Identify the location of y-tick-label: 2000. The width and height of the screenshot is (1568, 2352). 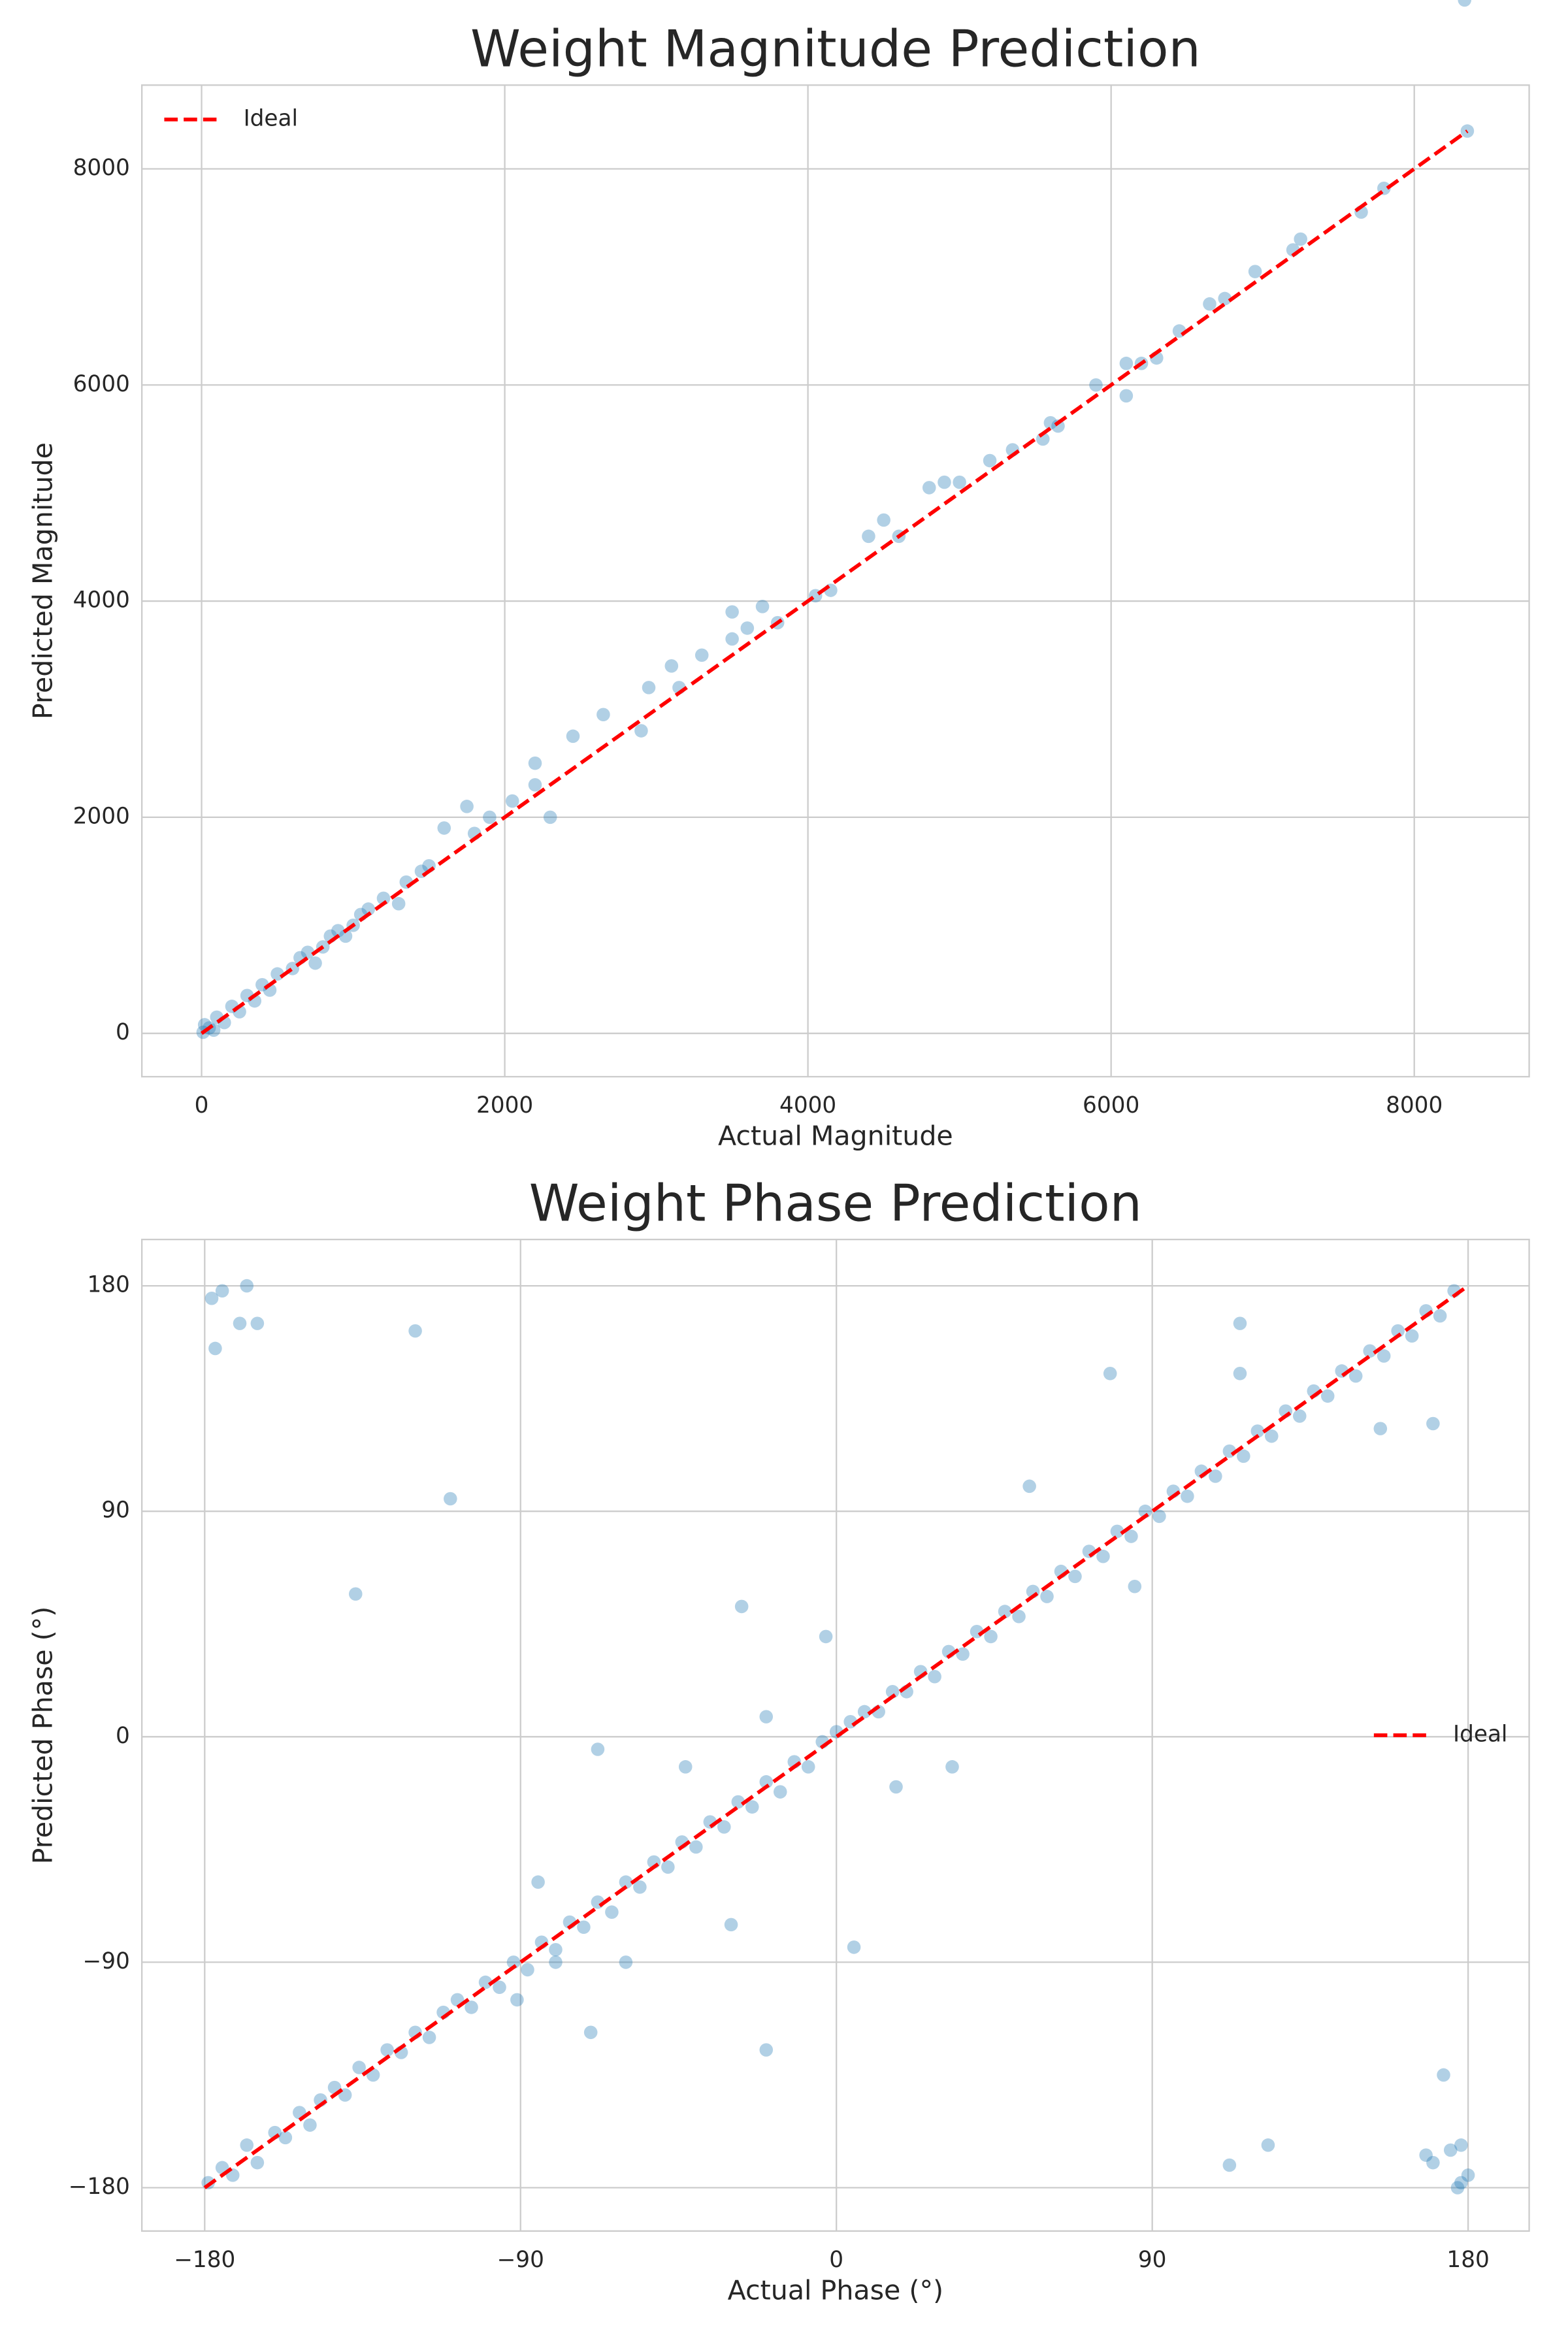
(101, 816).